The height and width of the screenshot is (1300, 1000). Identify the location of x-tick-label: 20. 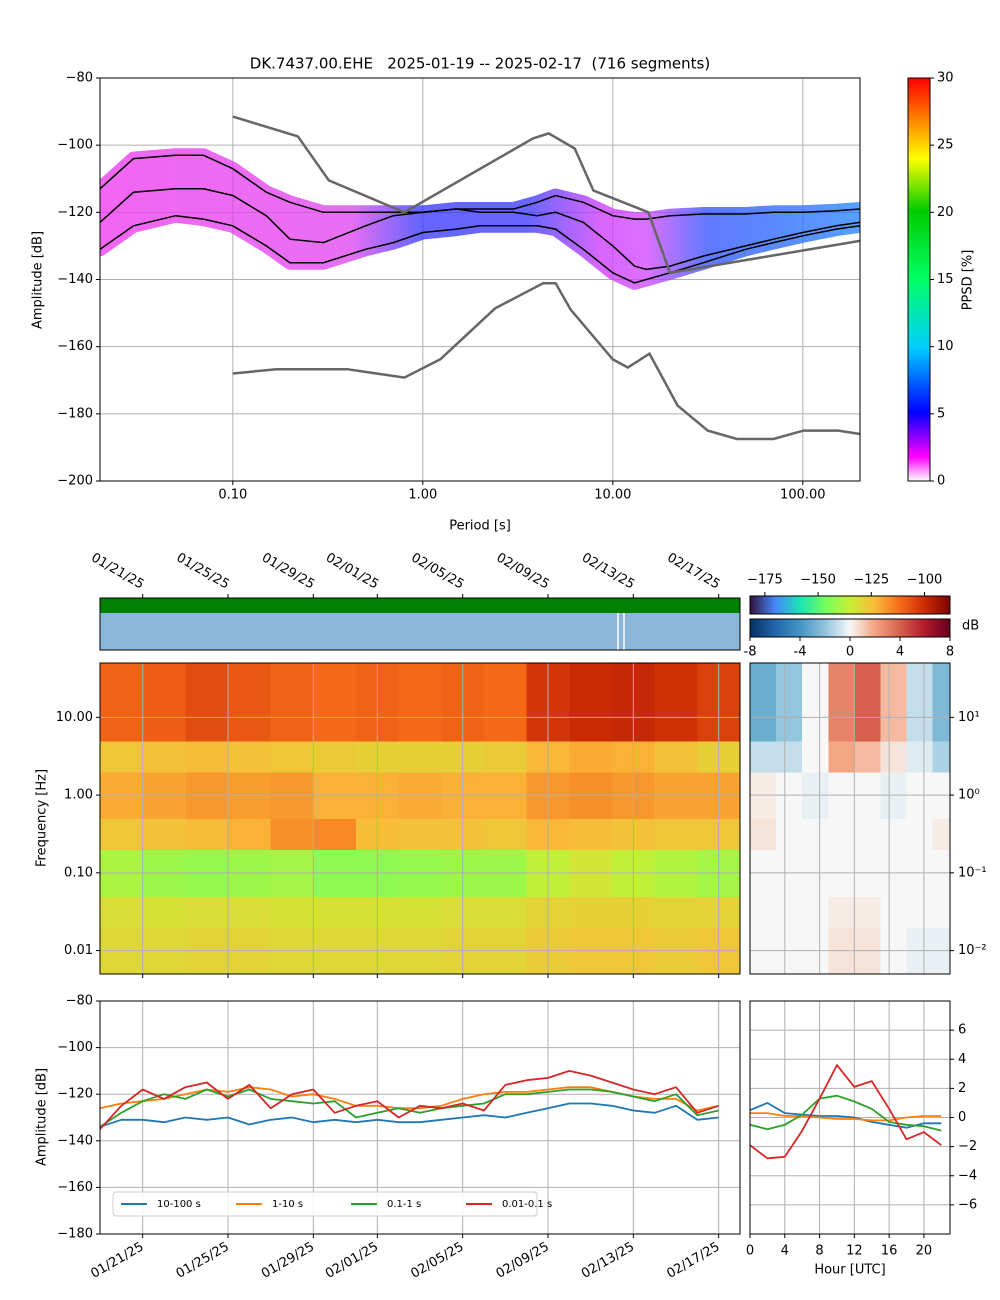
(924, 1251).